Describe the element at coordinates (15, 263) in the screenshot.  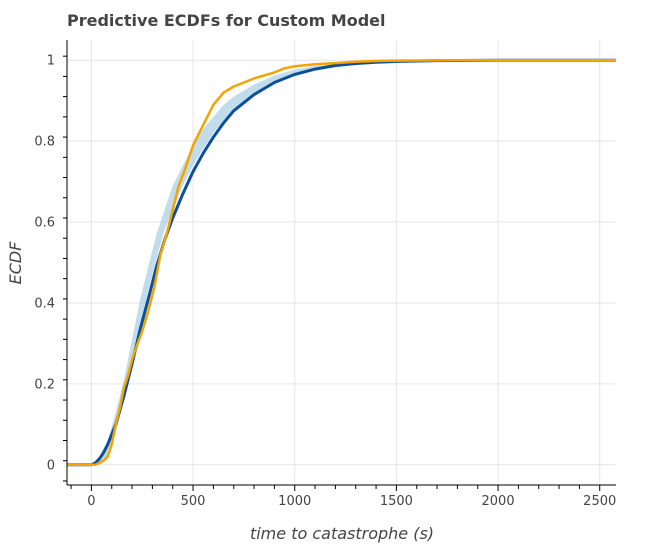
I see `y-axis-label: ECDF` at that location.